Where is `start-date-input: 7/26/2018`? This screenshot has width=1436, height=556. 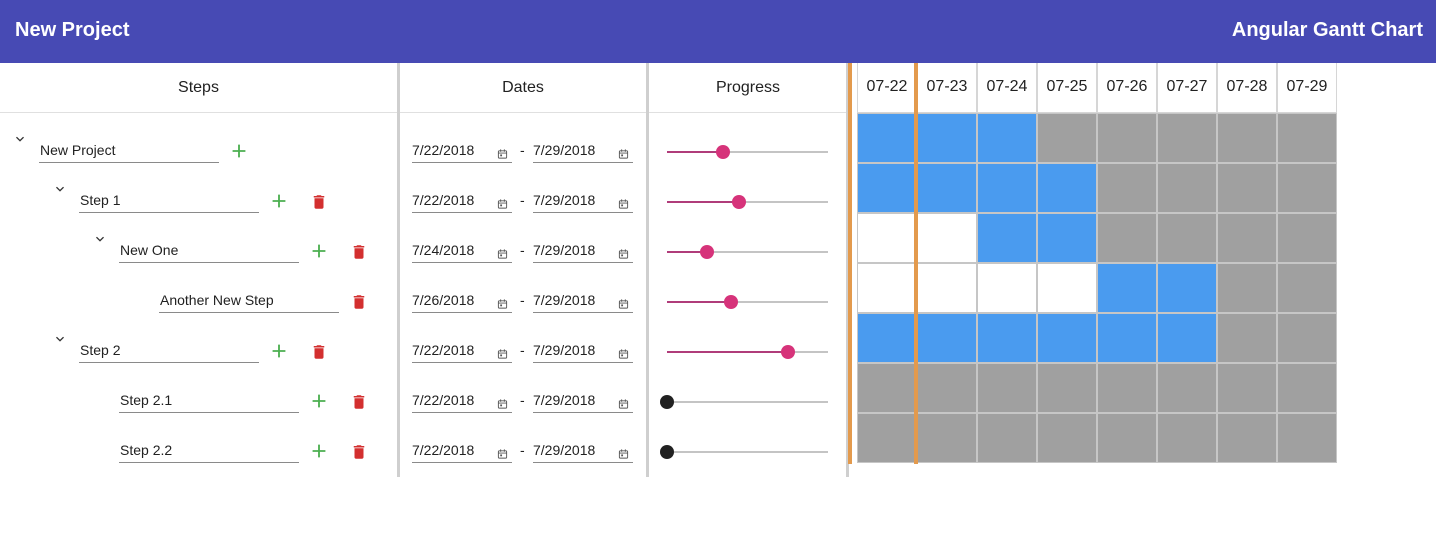
start-date-input: 7/26/2018 is located at coordinates (462, 301).